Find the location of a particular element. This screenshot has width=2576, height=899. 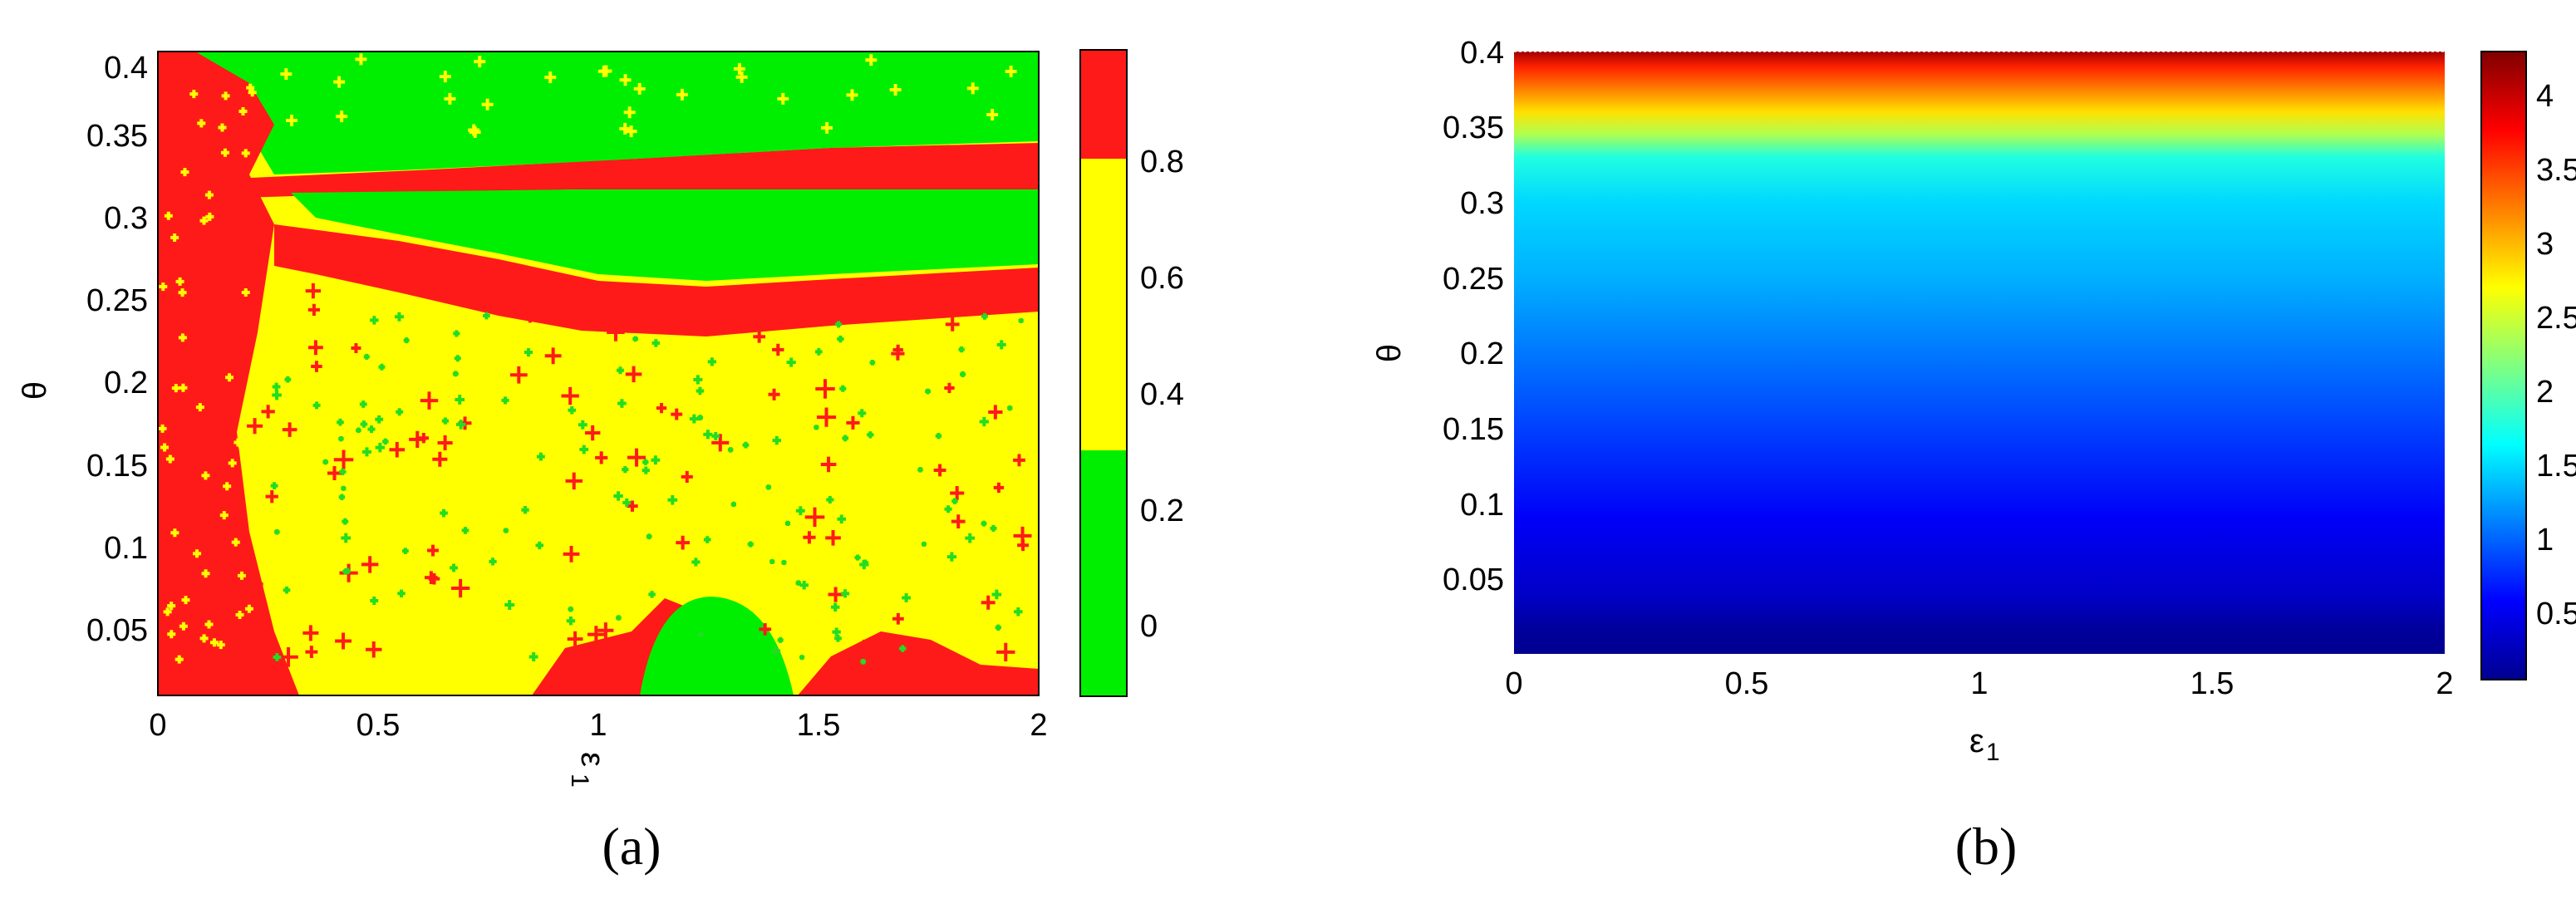

y-tick-label: 0.05 is located at coordinates (117, 630).